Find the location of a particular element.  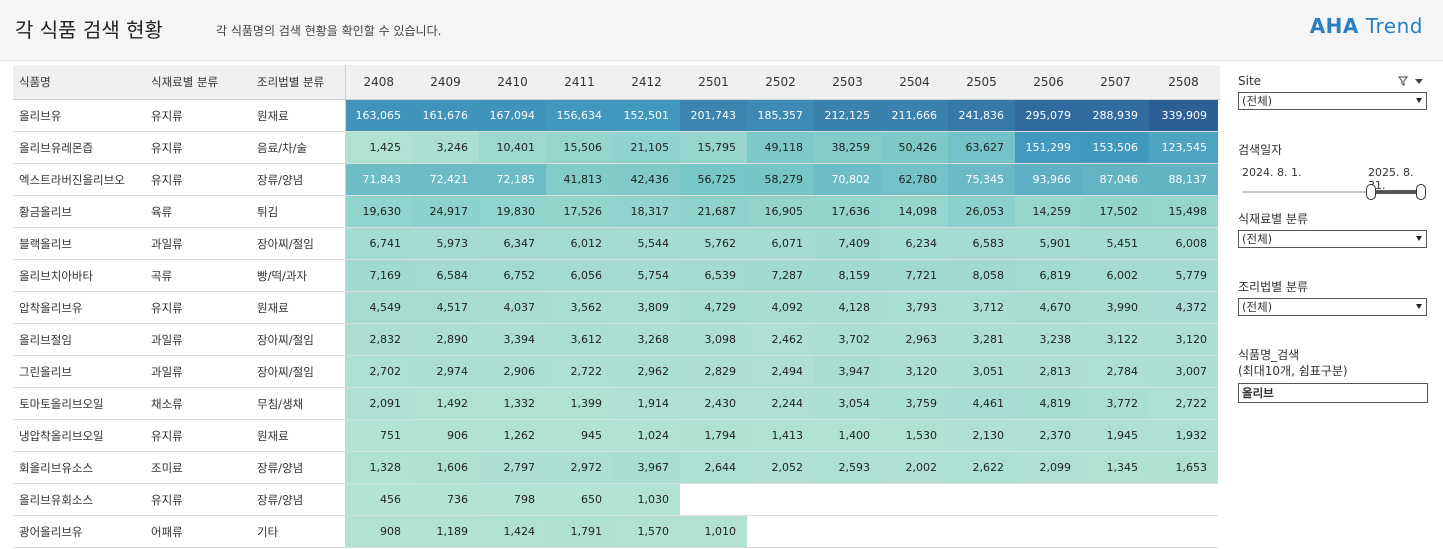

value-cell: 5,779 is located at coordinates (1183, 275).